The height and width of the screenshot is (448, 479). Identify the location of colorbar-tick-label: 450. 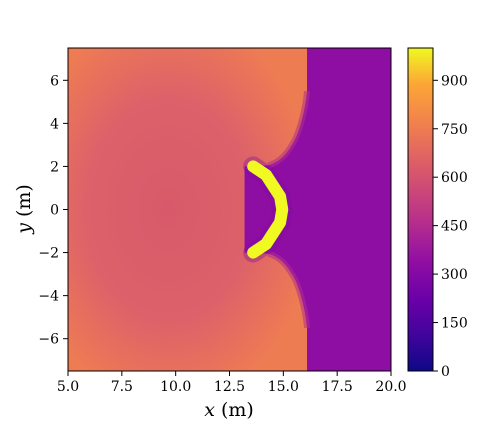
(454, 227).